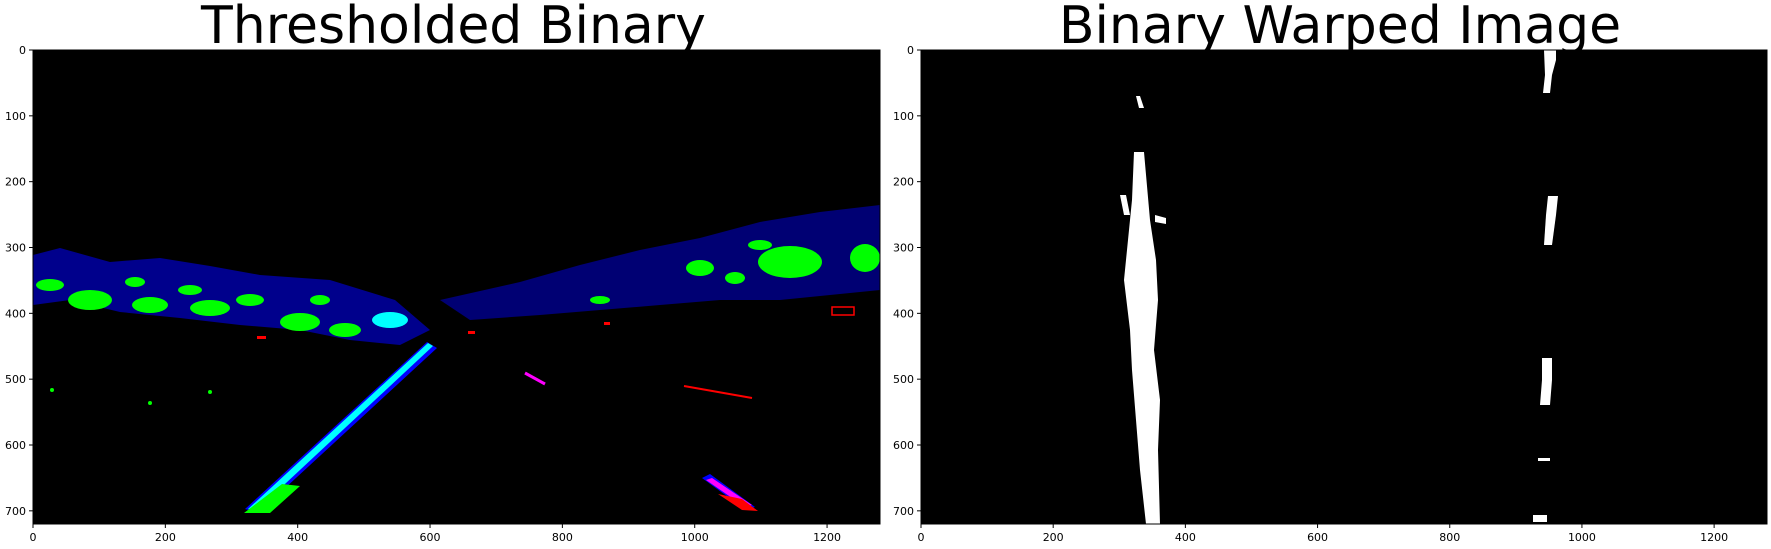  I want to click on magenta-fragment, so click(535, 378).